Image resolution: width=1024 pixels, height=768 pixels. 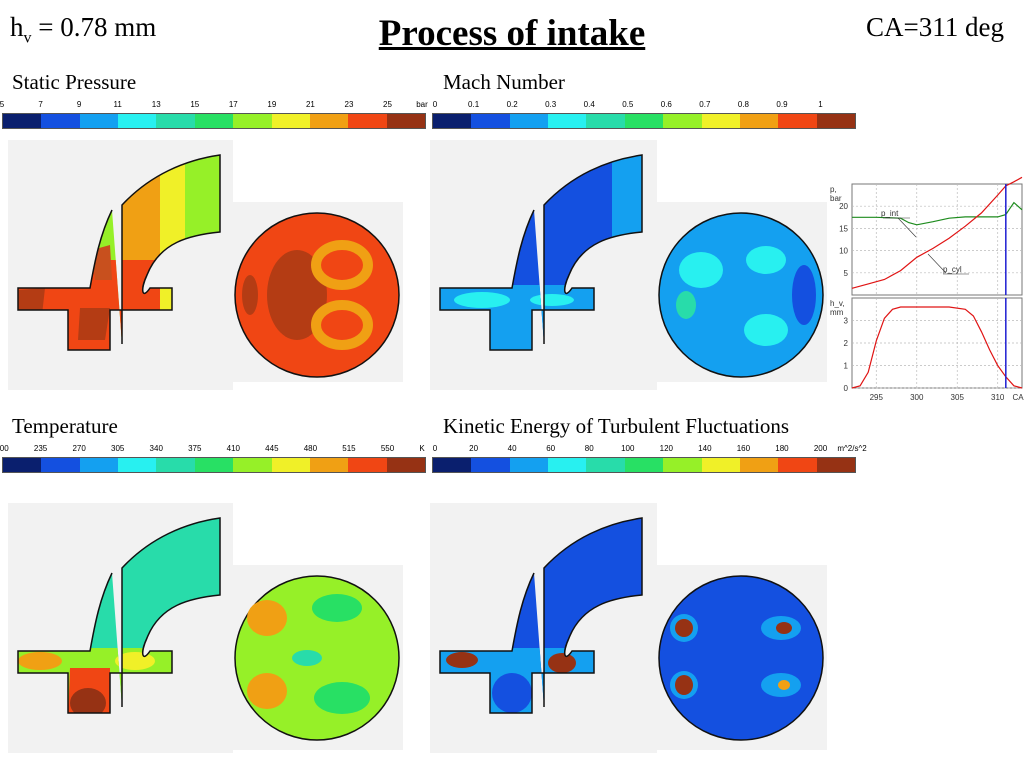 What do you see at coordinates (422, 104) in the screenshot?
I see `colorbar-unit-label: bar` at bounding box center [422, 104].